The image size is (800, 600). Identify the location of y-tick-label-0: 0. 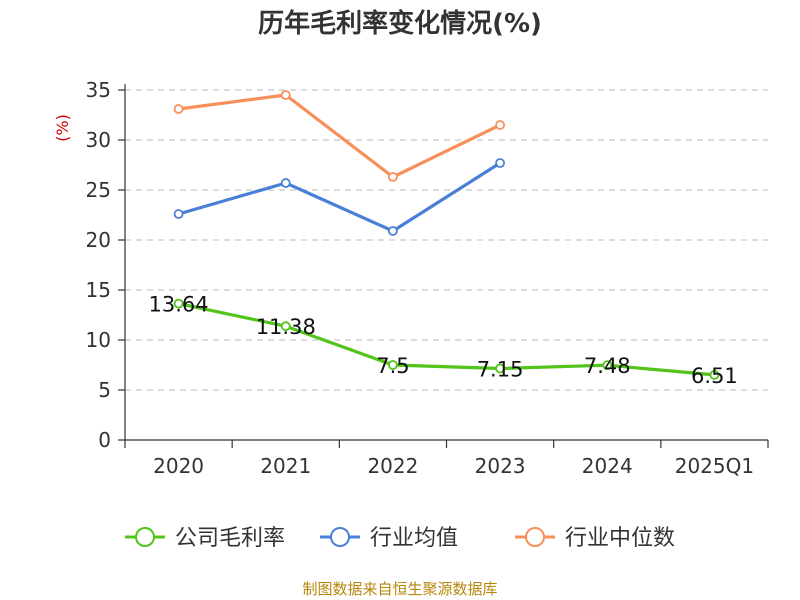
(104, 440).